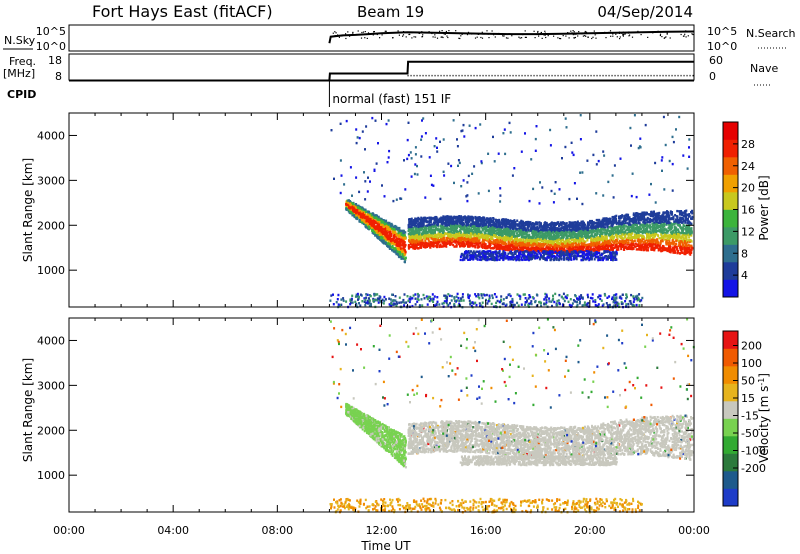 The image size is (800, 554). What do you see at coordinates (28, 410) in the screenshot?
I see `velocity-ylabel: Slant Range [km]` at bounding box center [28, 410].